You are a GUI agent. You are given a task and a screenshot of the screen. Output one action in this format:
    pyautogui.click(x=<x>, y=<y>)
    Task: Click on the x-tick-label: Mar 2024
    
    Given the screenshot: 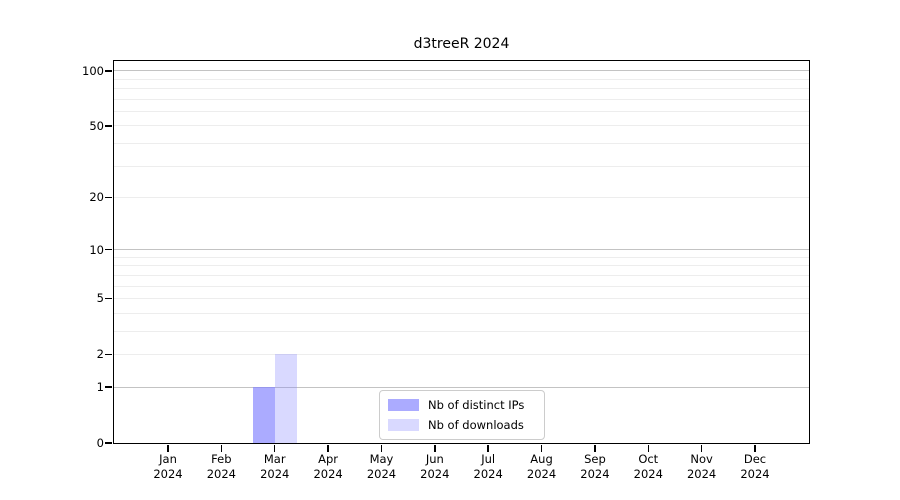 What is the action you would take?
    pyautogui.click(x=275, y=466)
    